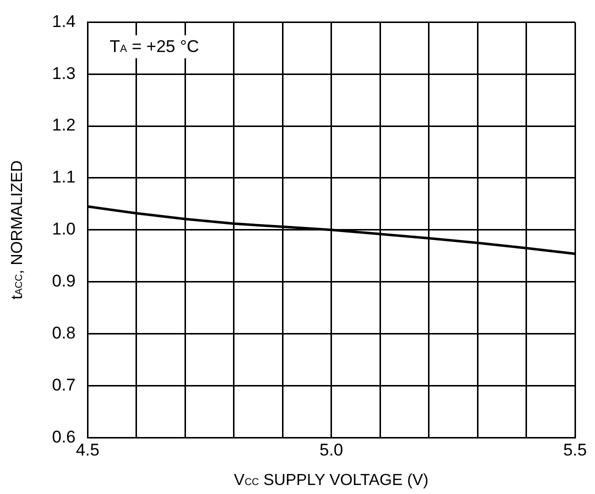  I want to click on y-tick-label: 0.9, so click(64, 281).